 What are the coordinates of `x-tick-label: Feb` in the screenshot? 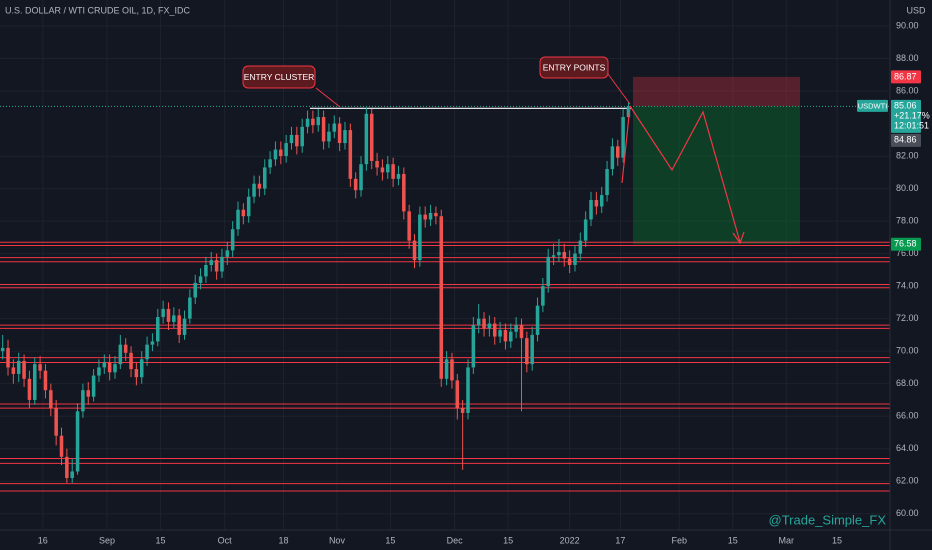 It's located at (680, 540).